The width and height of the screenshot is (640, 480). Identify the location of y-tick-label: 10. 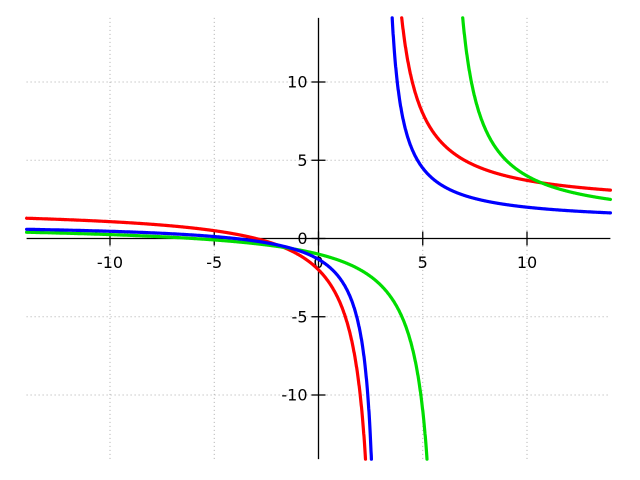
(297, 82).